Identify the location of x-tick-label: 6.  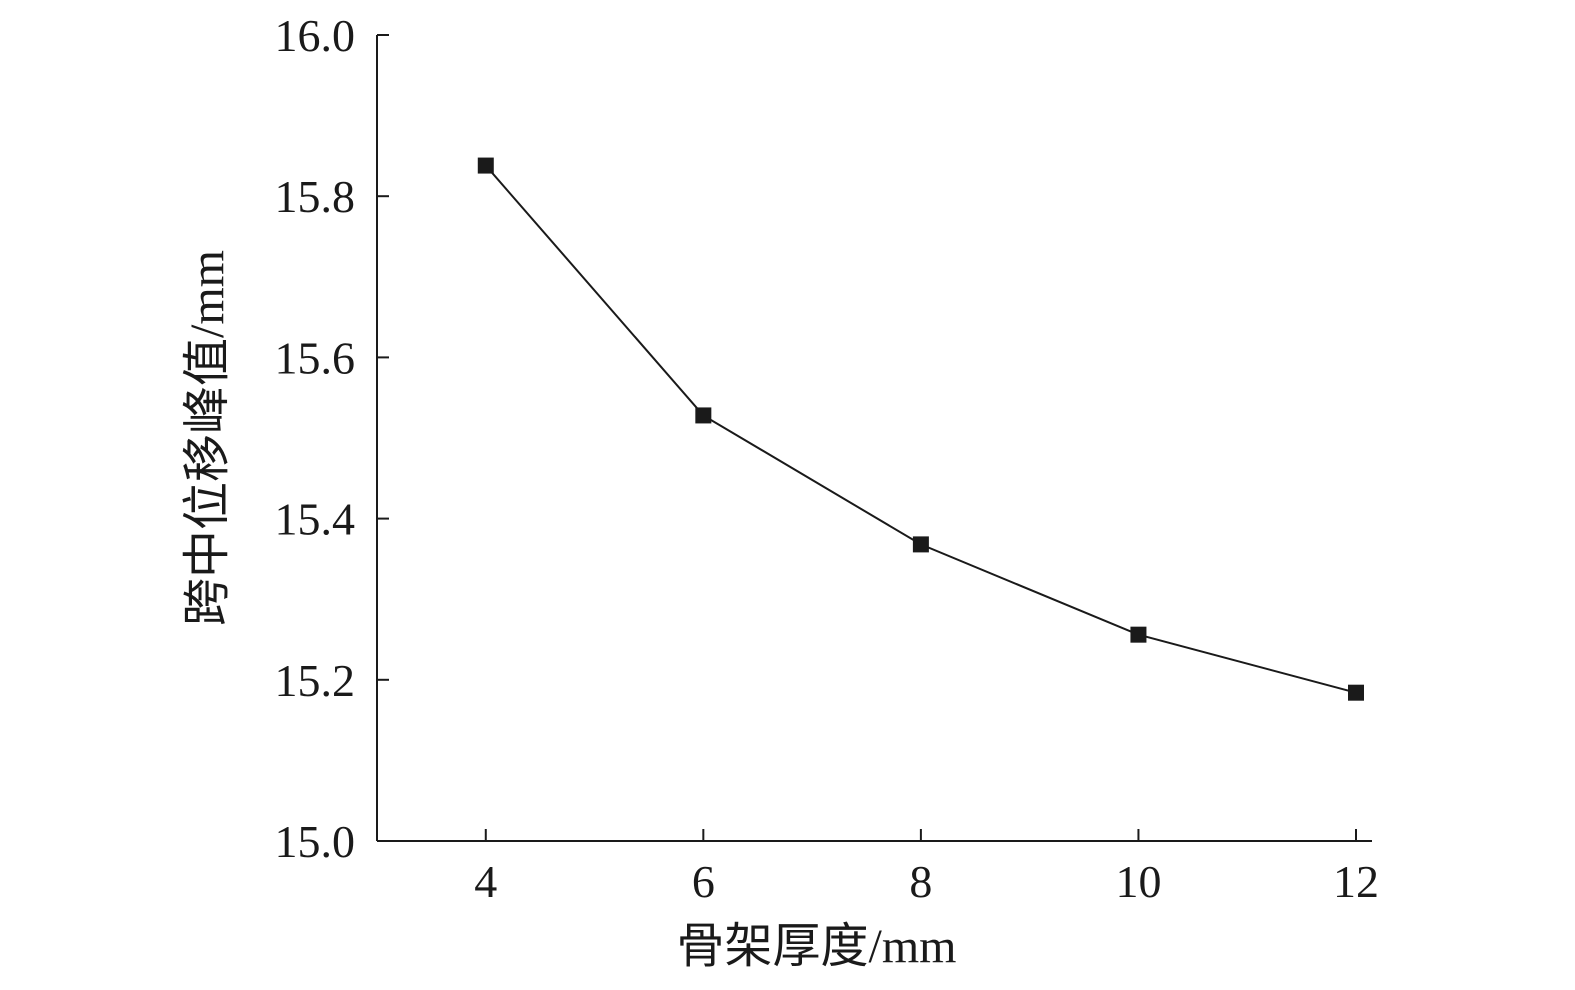
(703, 881).